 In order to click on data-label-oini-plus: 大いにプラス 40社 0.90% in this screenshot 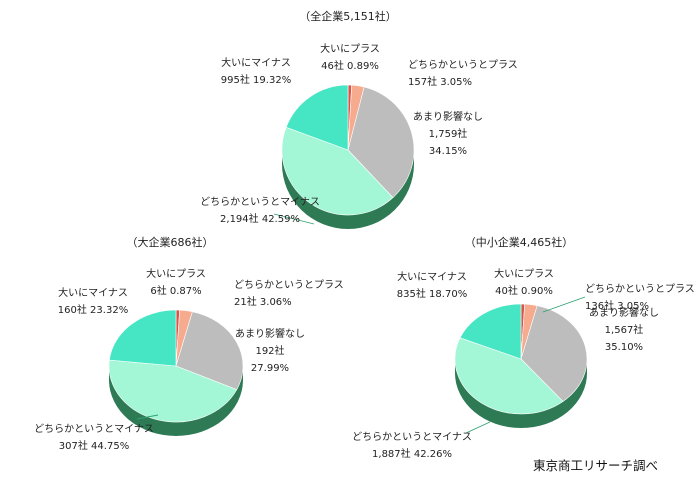, I will do `click(524, 282)`.